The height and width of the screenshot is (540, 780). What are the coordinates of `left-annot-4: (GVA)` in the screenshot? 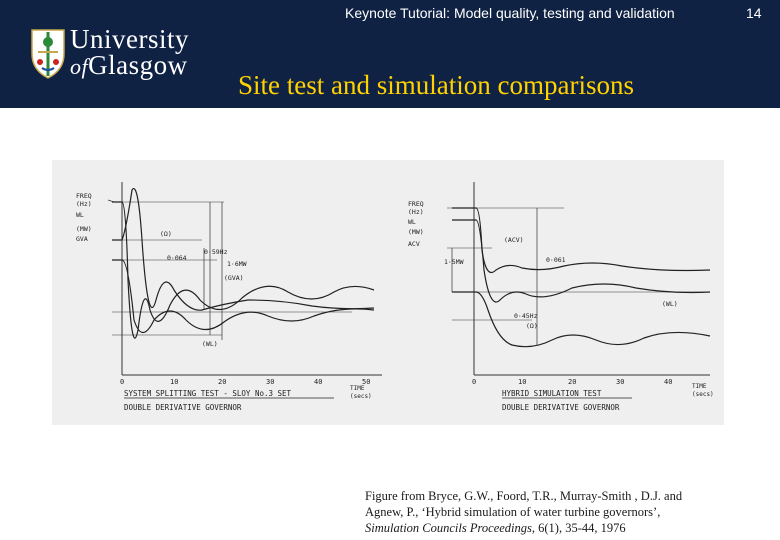 It's located at (234, 278).